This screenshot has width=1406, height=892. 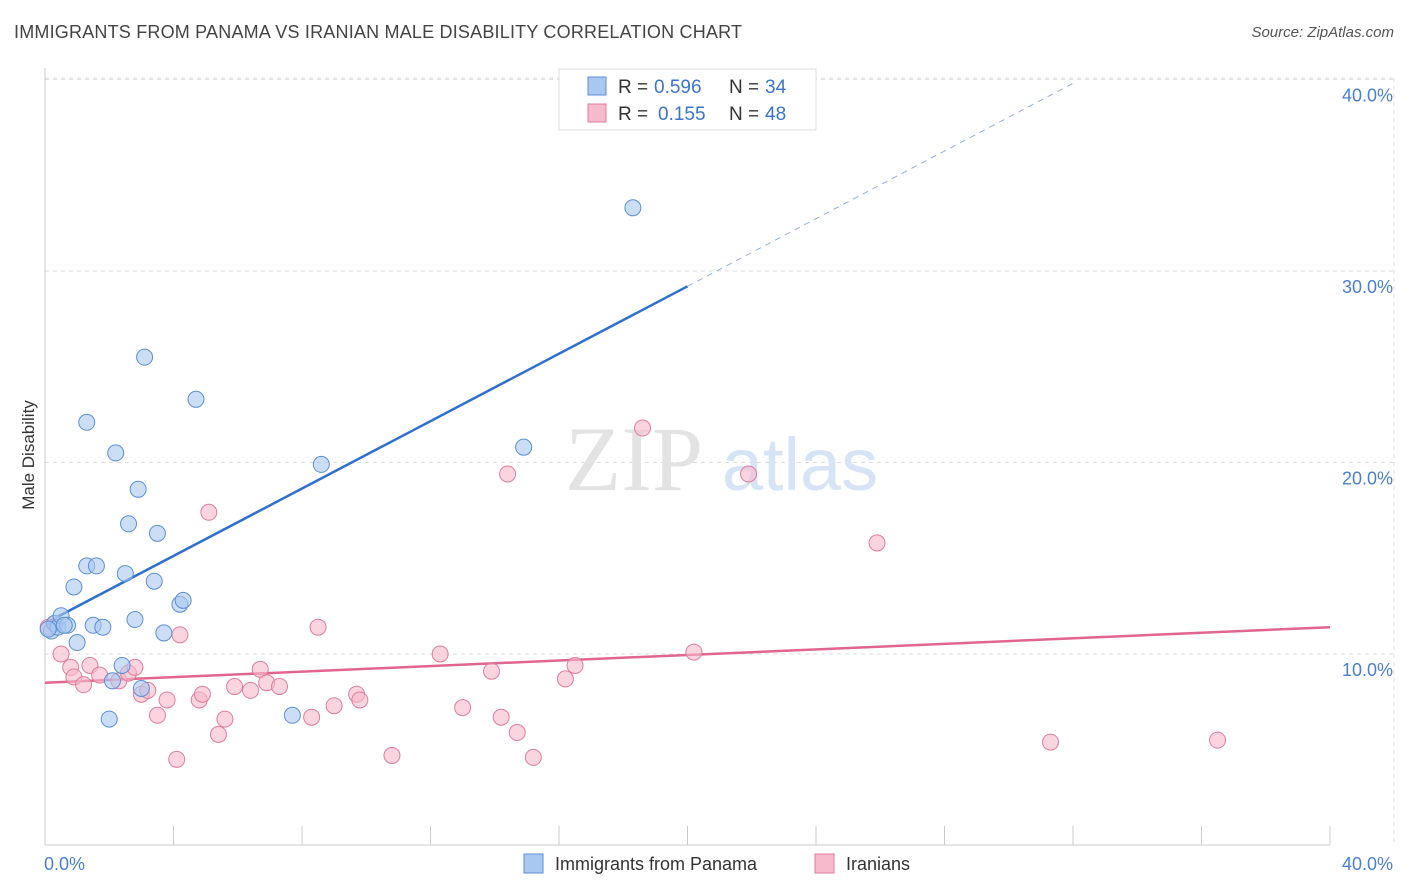 I want to click on stats-r-label-iranians: R =, so click(x=633, y=114).